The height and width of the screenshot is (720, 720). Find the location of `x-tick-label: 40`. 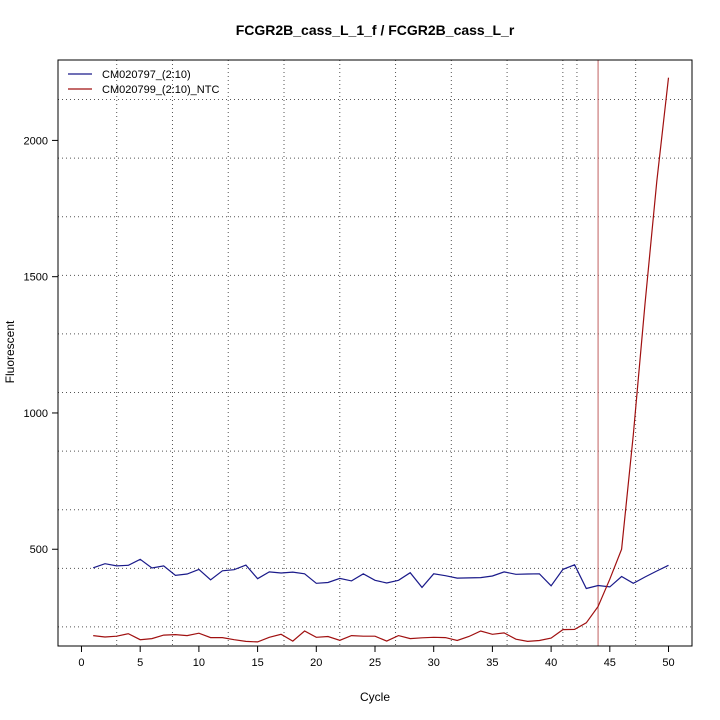

x-tick-label: 40 is located at coordinates (551, 663).